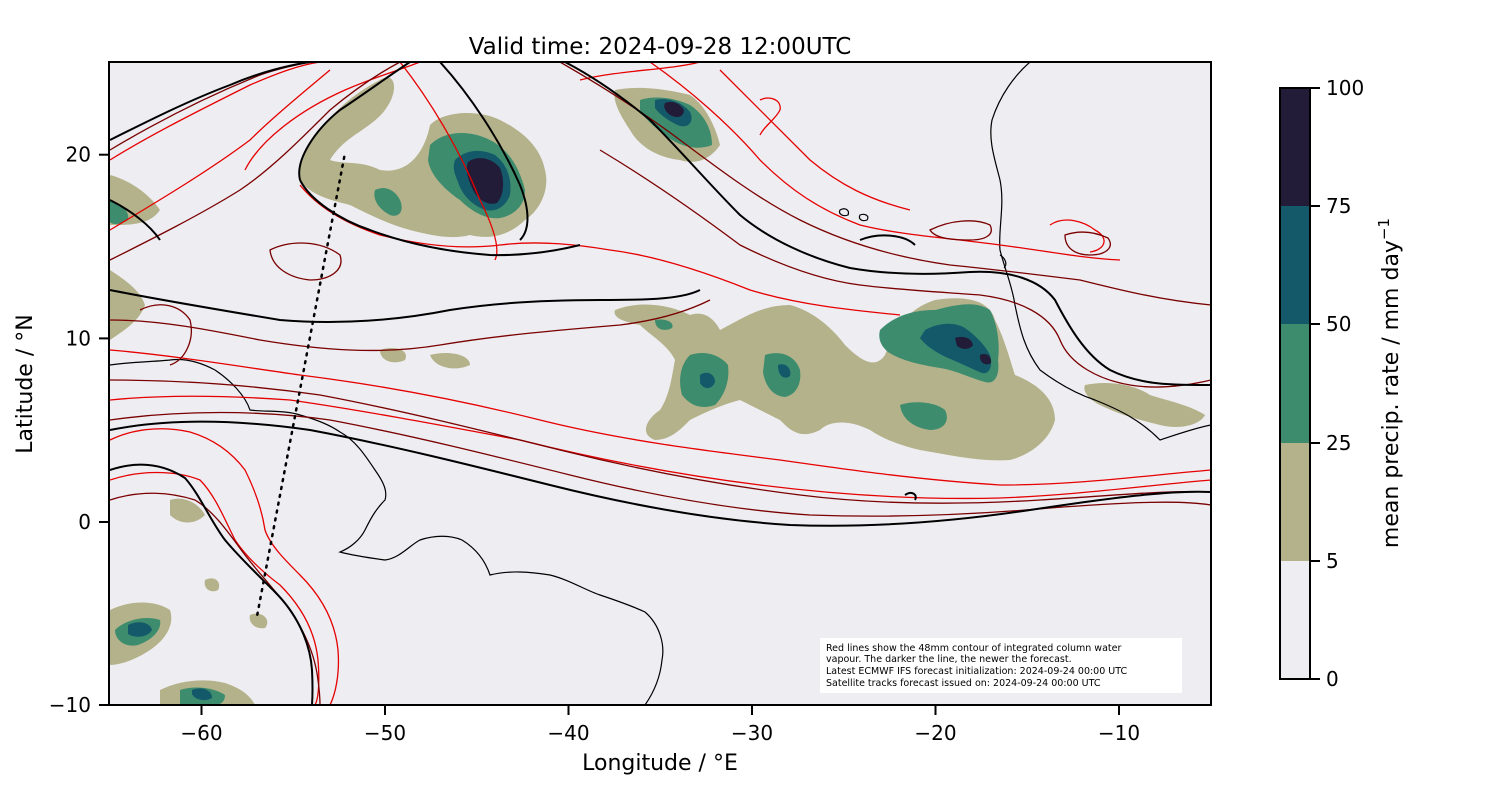  Describe the element at coordinates (752, 733) in the screenshot. I see `x-tick-label: −30` at that location.